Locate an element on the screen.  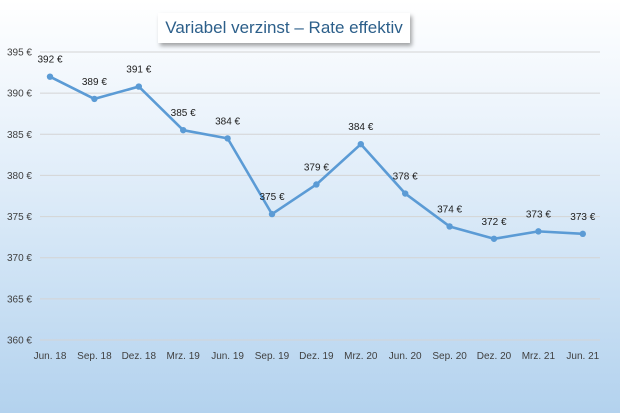
data-label: 372 € is located at coordinates (493, 222).